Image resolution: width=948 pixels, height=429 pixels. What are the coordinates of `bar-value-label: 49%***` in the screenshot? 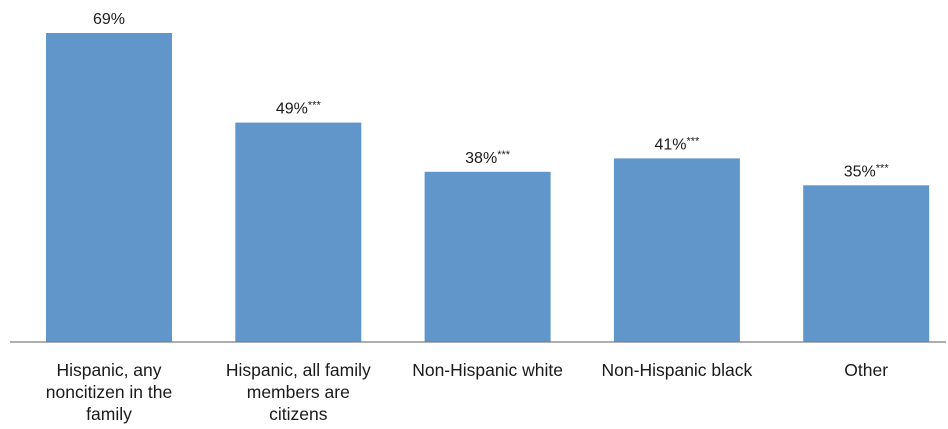 It's located at (299, 109).